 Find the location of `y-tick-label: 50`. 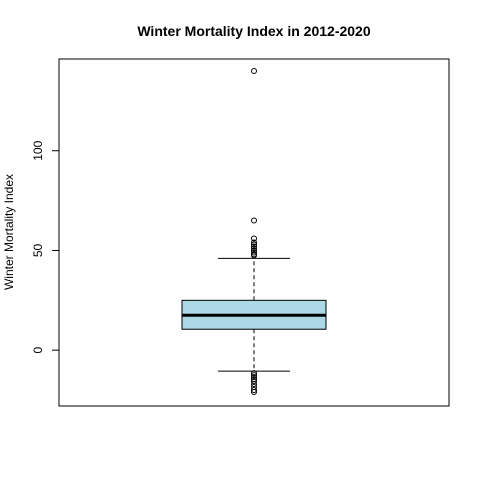

y-tick-label: 50 is located at coordinates (38, 250).